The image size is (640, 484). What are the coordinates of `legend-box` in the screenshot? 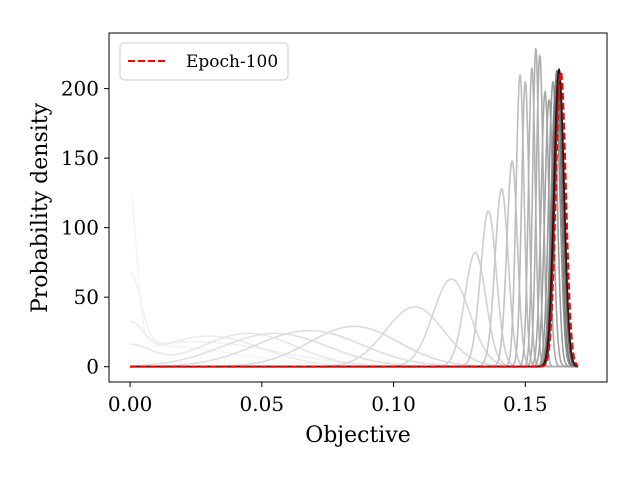 It's located at (204, 61).